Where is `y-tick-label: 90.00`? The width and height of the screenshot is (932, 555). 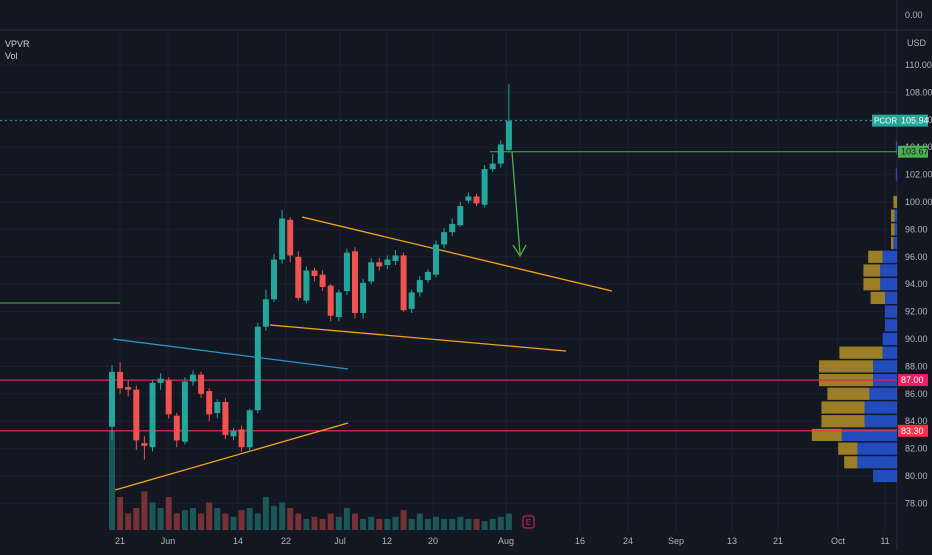
y-tick-label: 90.00 is located at coordinates (916, 339).